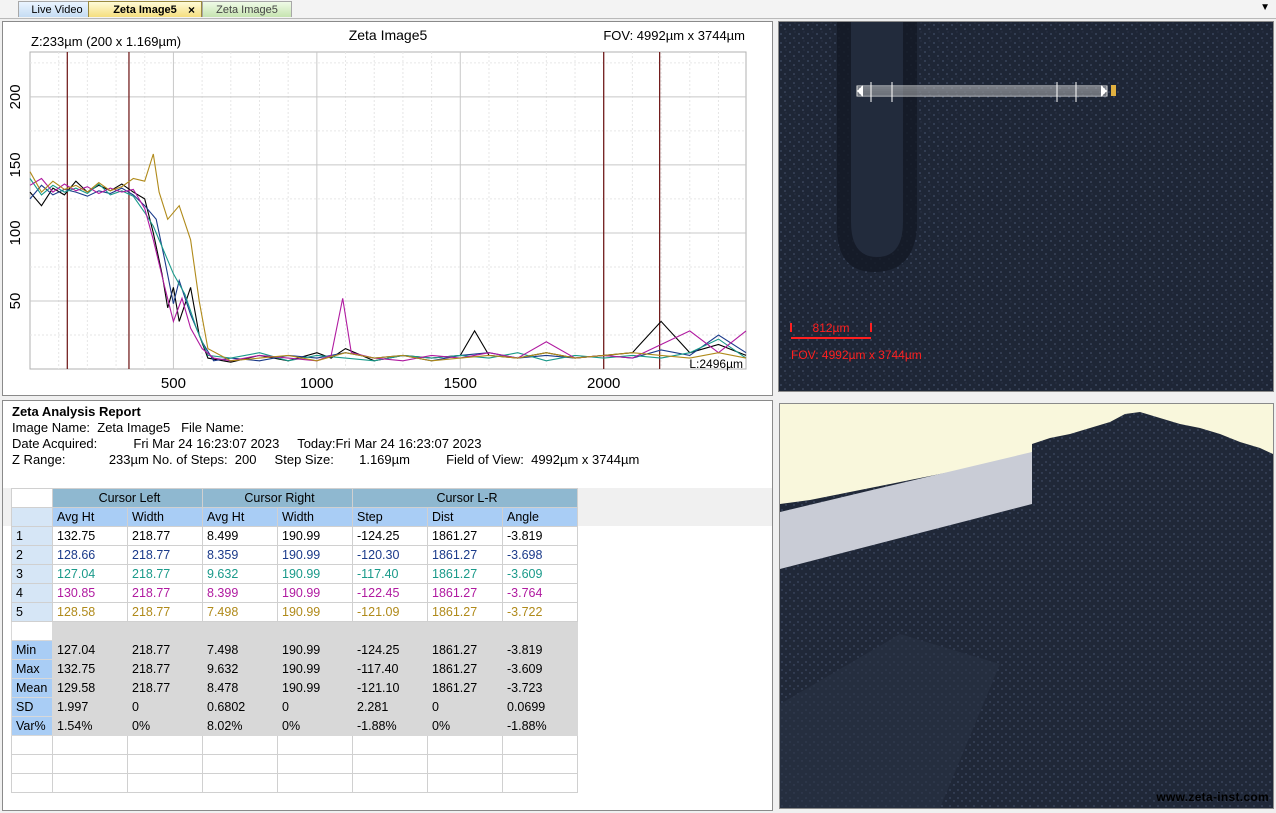  What do you see at coordinates (638, 9) in the screenshot?
I see `tab-bar: Live Video Zeta Image5 Zeta Image5 × ▼` at bounding box center [638, 9].